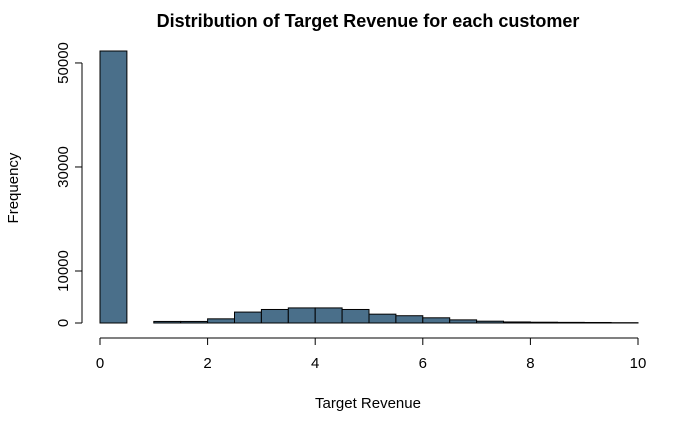 This screenshot has width=700, height=432. What do you see at coordinates (13, 187) in the screenshot?
I see `y-axis-label: Frequency` at bounding box center [13, 187].